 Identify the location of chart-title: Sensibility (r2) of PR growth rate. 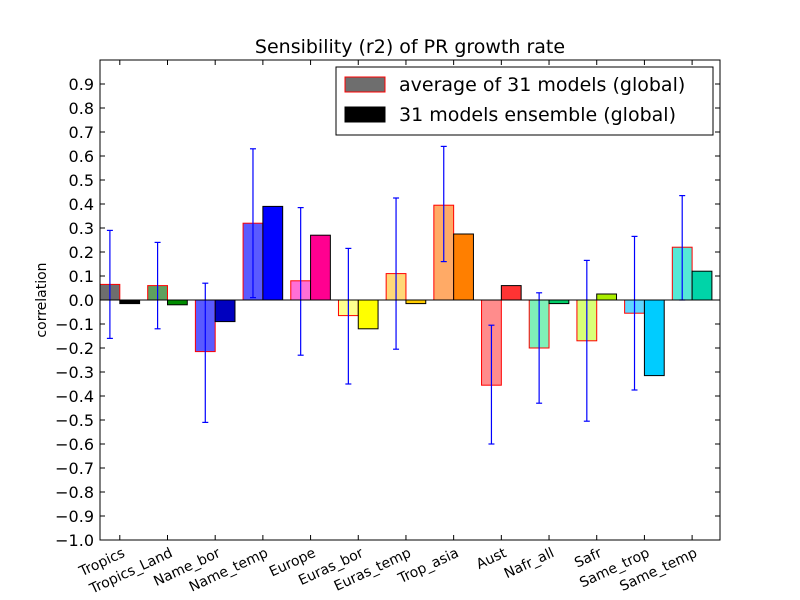
(410, 47).